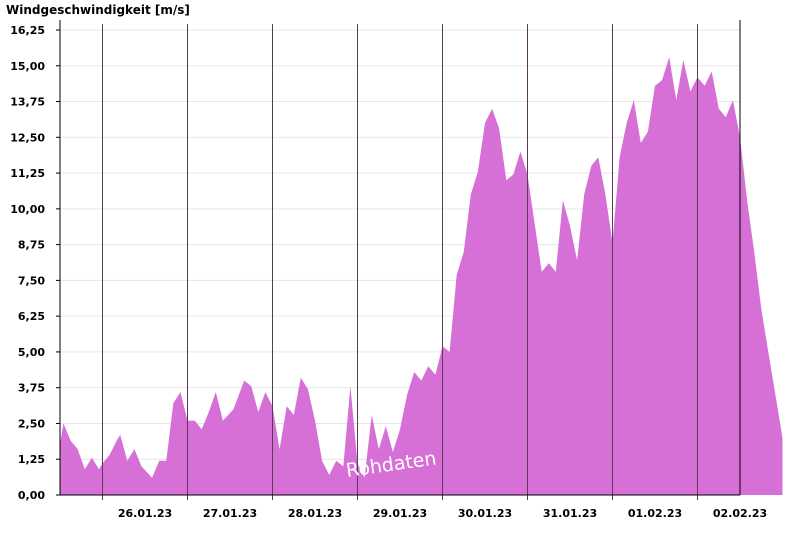 This screenshot has width=800, height=550. What do you see at coordinates (27, 30) in the screenshot?
I see `y-tick-label: 16,25` at bounding box center [27, 30].